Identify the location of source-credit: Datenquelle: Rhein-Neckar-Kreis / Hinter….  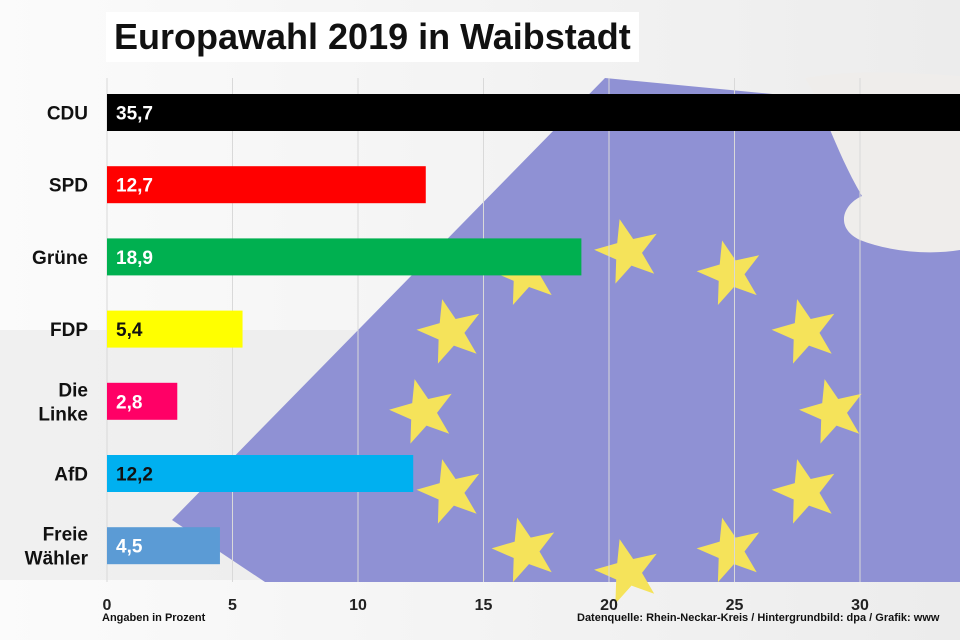
(758, 618).